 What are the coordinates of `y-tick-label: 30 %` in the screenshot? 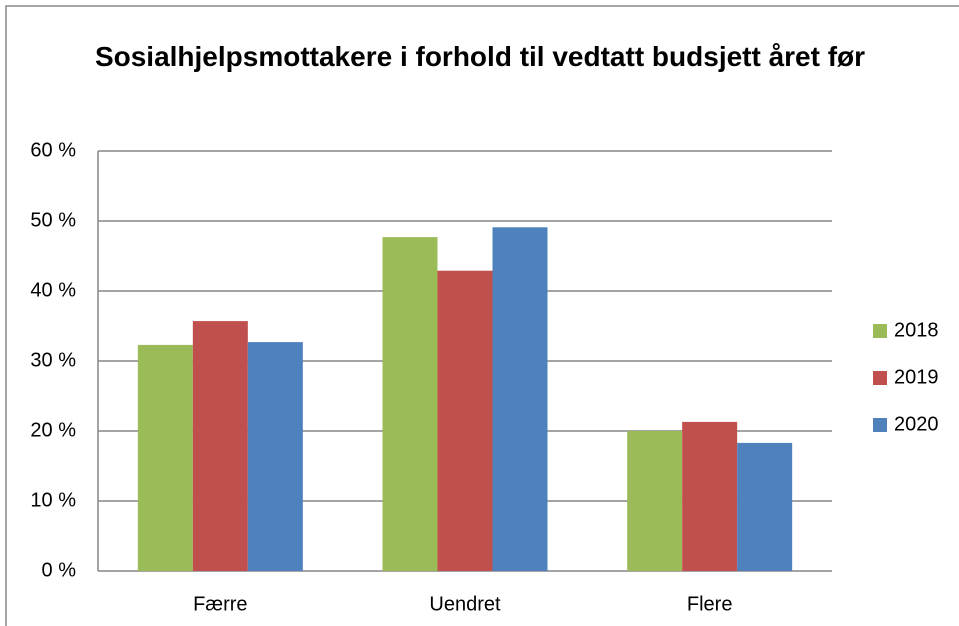 It's located at (53, 360).